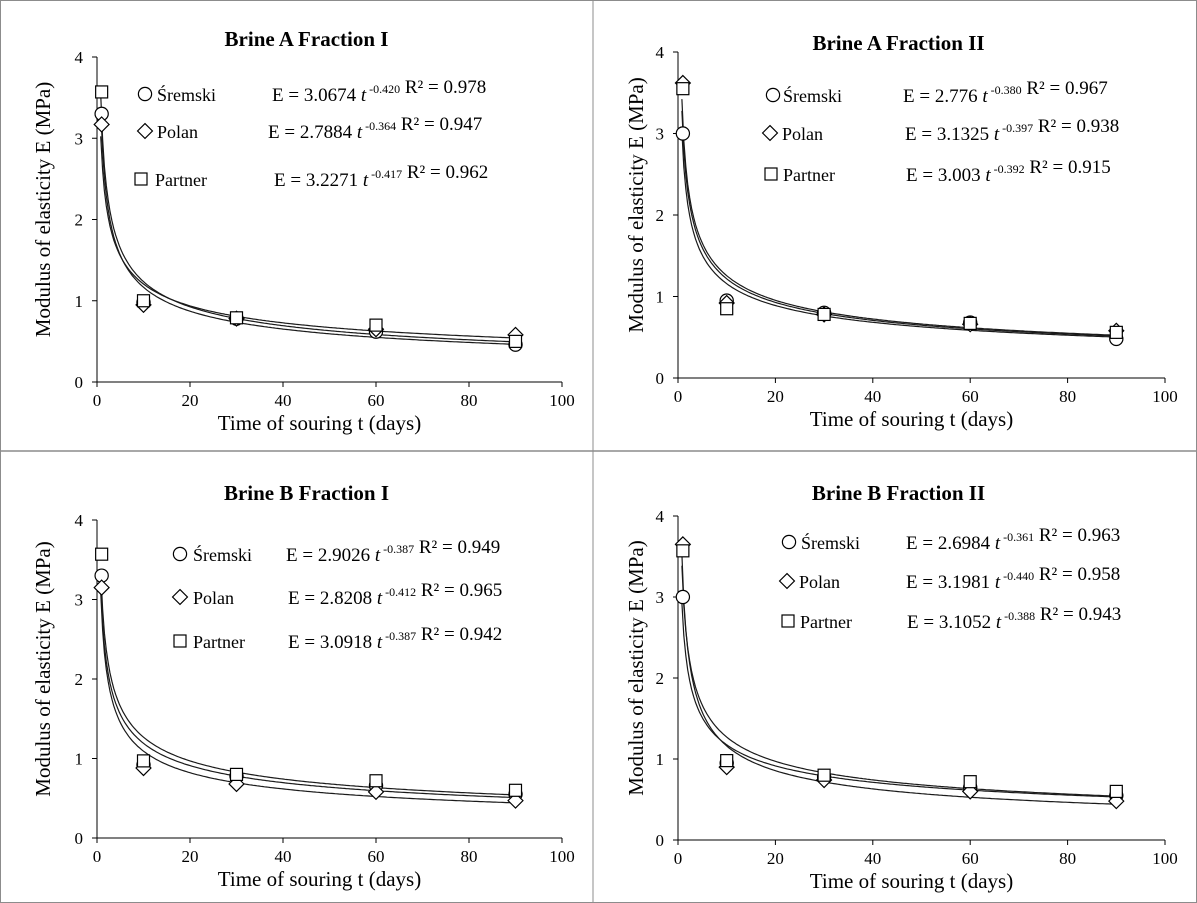 This screenshot has height=903, width=1197. I want to click on equation-part: E = 2.9026, so click(330, 555).